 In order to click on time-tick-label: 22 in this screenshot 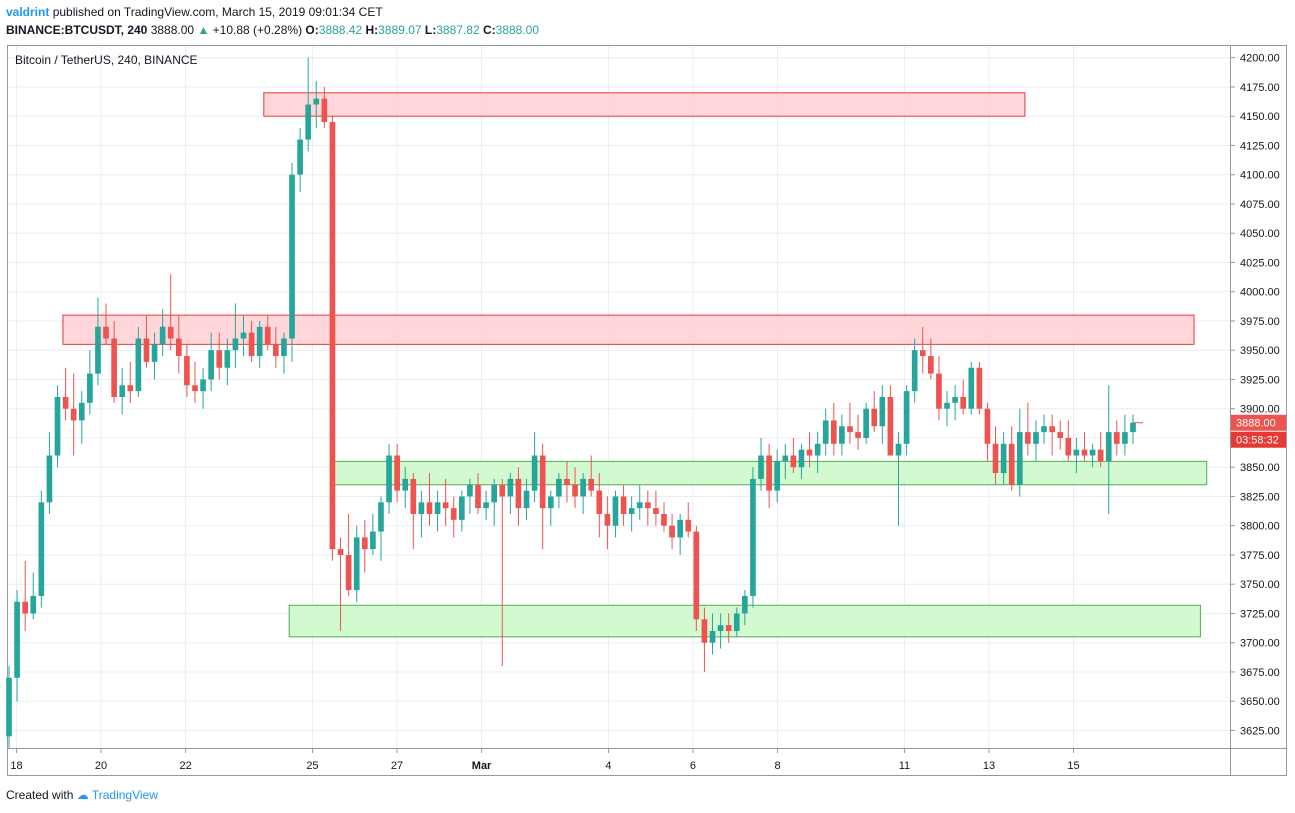, I will do `click(185, 766)`.